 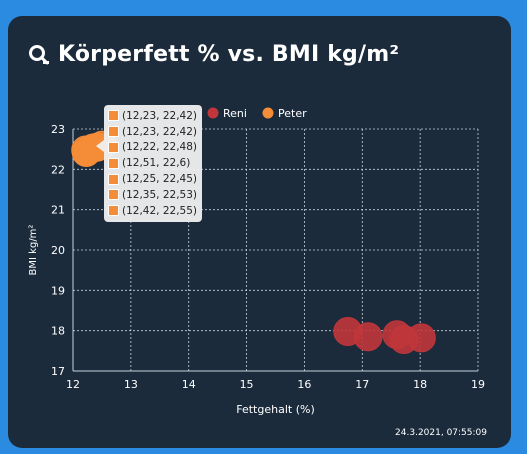 What do you see at coordinates (58, 371) in the screenshot?
I see `y-tick-label: 17` at bounding box center [58, 371].